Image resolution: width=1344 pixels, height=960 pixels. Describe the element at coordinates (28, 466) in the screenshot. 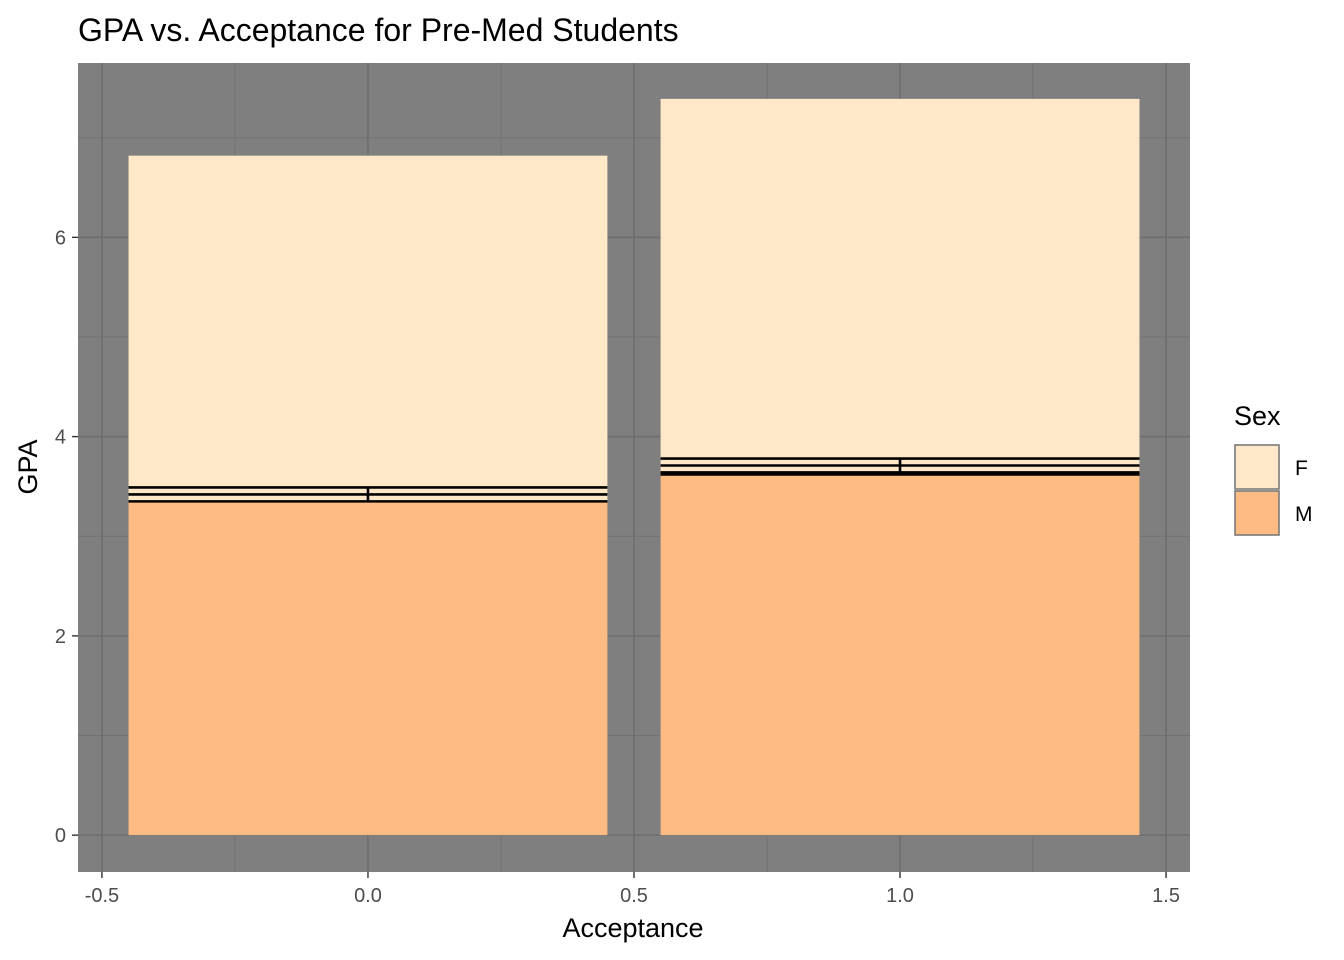

I see `y-axis-title: GPA` at that location.